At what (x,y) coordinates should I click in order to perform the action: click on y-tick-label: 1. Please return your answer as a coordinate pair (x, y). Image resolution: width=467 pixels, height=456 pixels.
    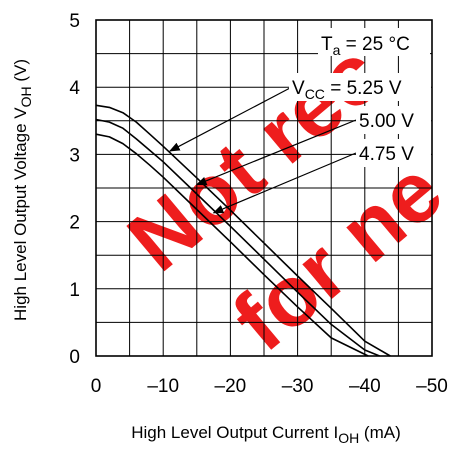
    Looking at the image, I should click on (74, 290).